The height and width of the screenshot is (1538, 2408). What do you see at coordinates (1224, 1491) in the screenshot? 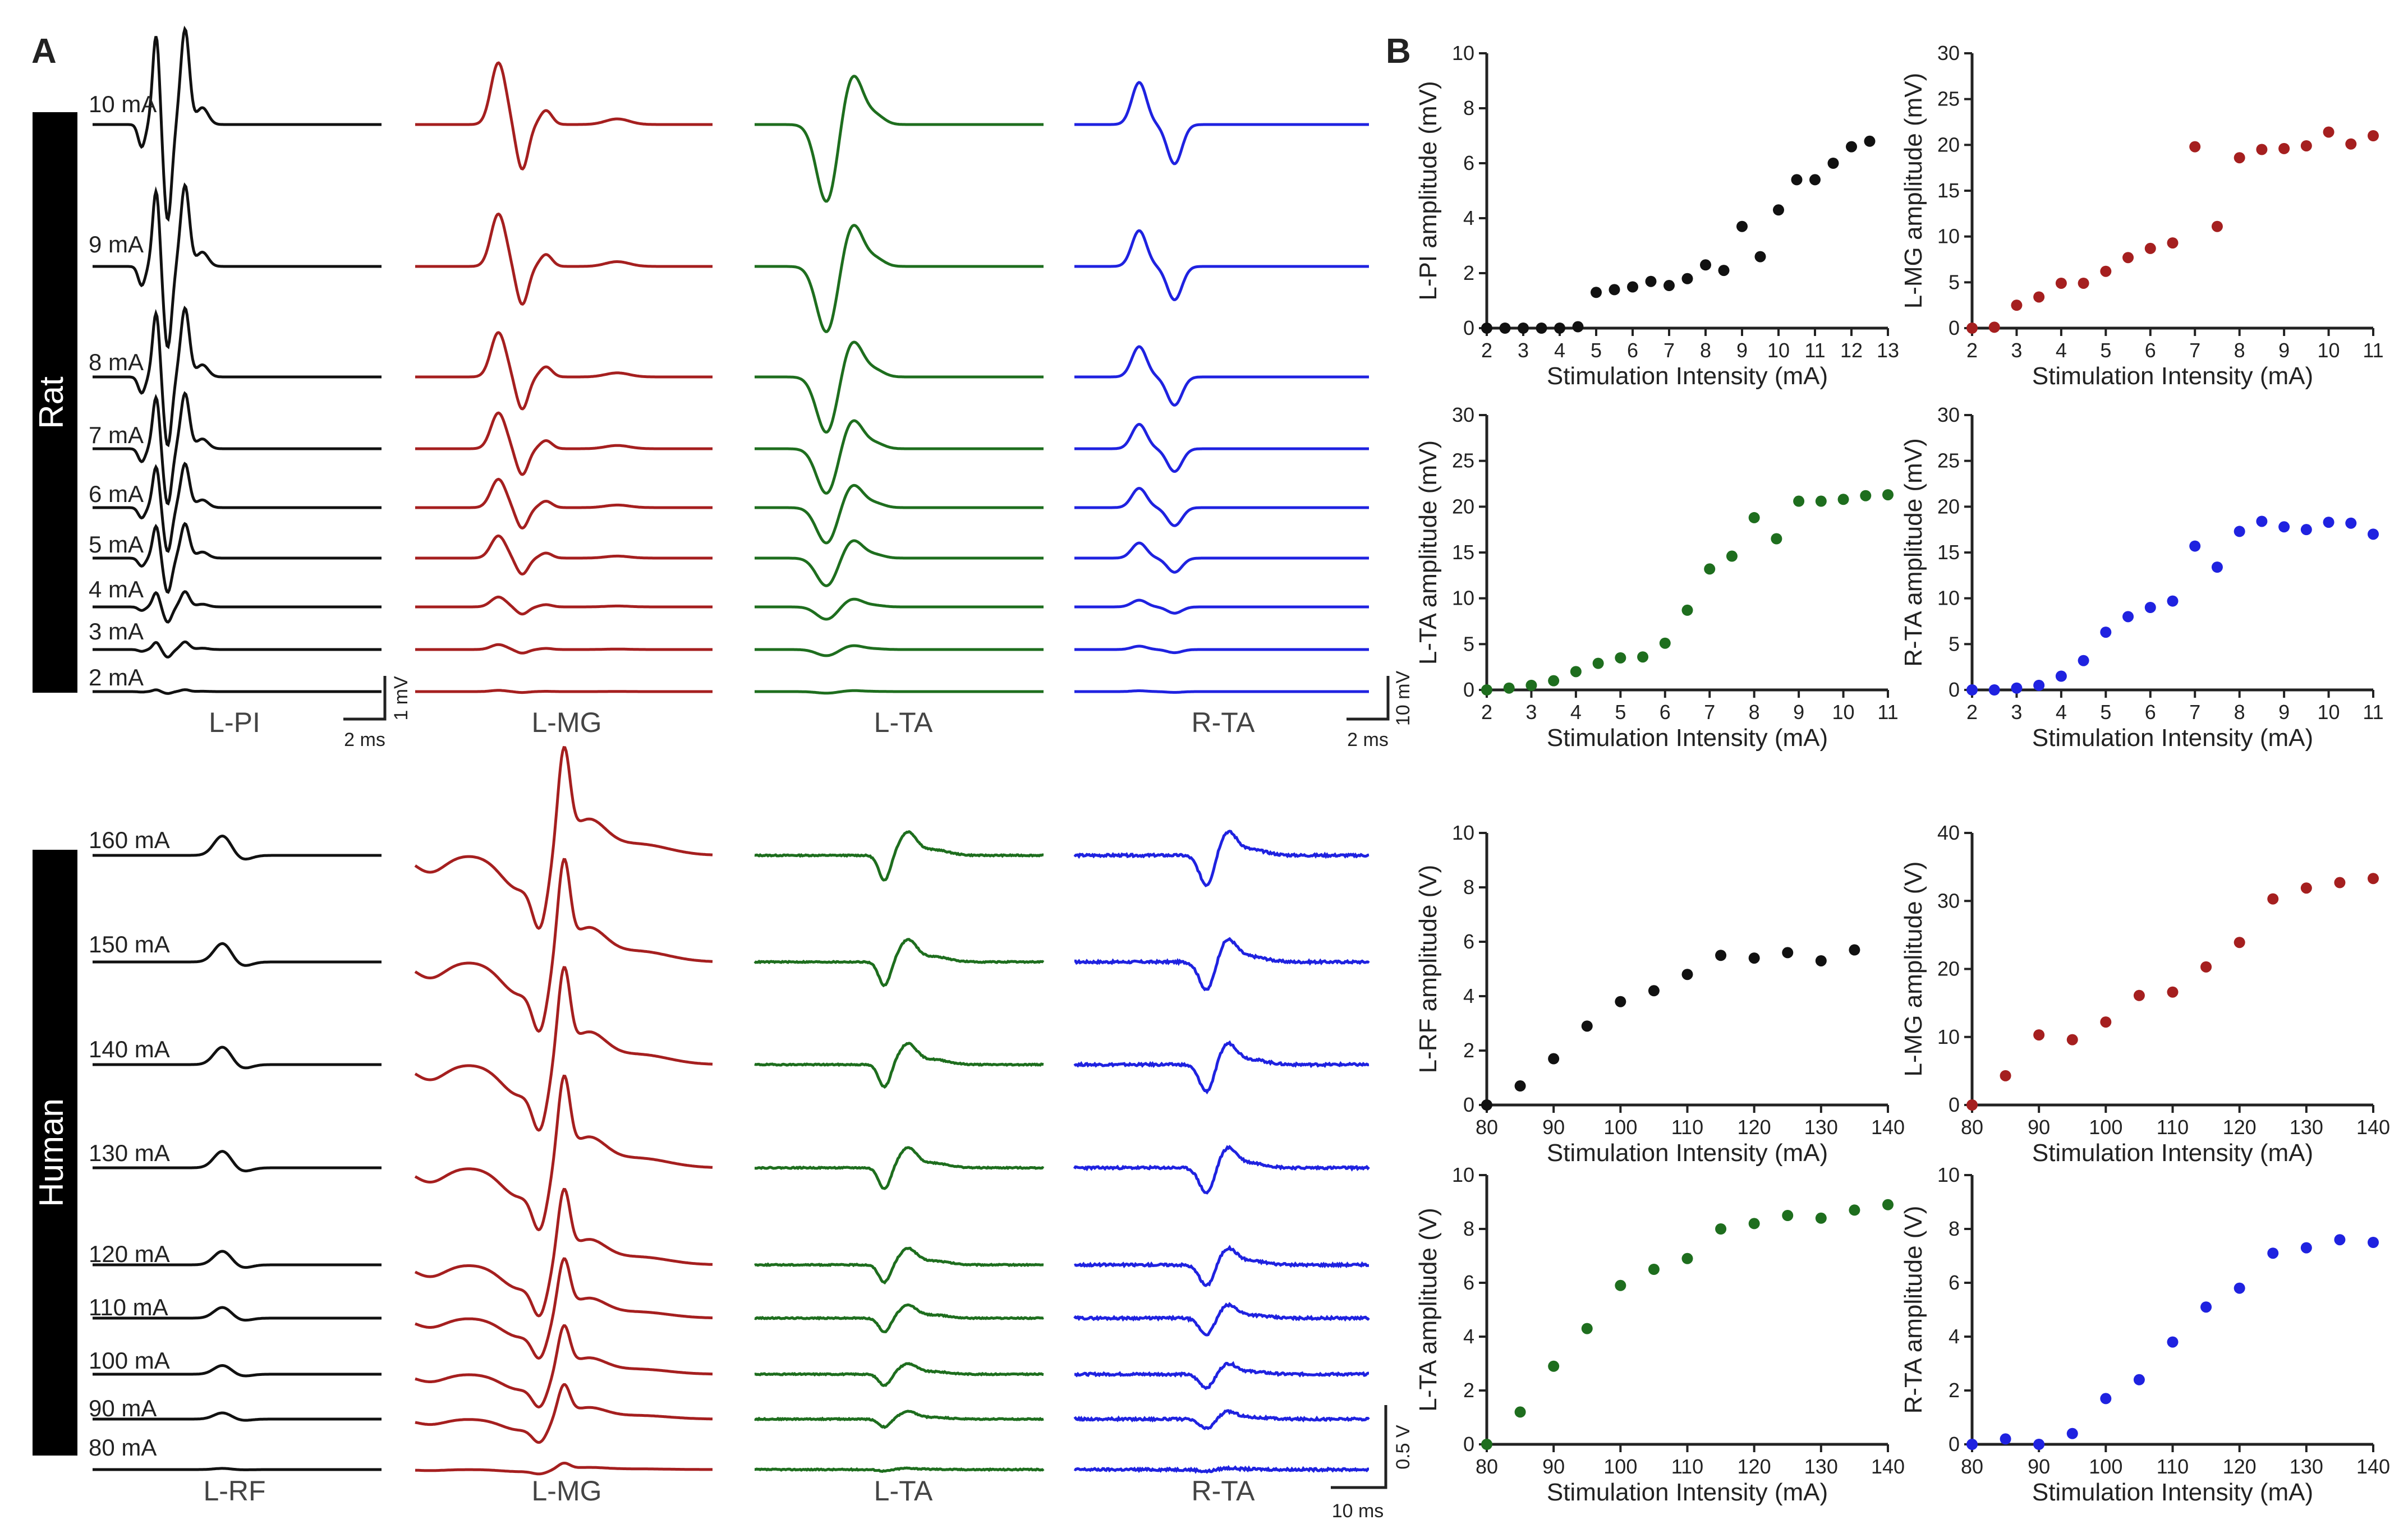
I see `human-muscle-label: R-TA` at bounding box center [1224, 1491].